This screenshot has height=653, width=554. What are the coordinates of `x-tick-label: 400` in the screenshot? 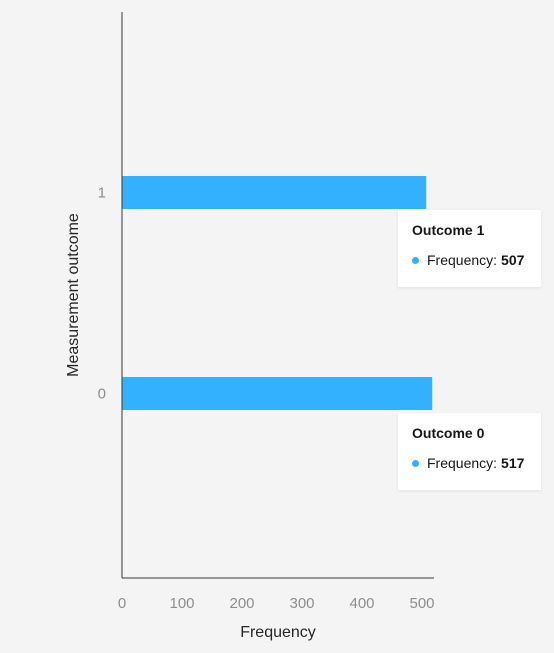 It's located at (361, 603).